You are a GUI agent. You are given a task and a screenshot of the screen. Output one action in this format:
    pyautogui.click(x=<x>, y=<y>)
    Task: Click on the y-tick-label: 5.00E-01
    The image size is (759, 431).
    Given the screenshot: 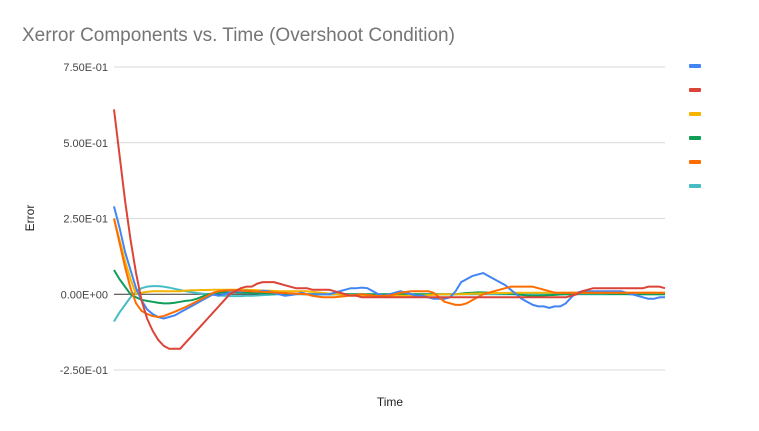 What is the action you would take?
    pyautogui.click(x=85, y=144)
    